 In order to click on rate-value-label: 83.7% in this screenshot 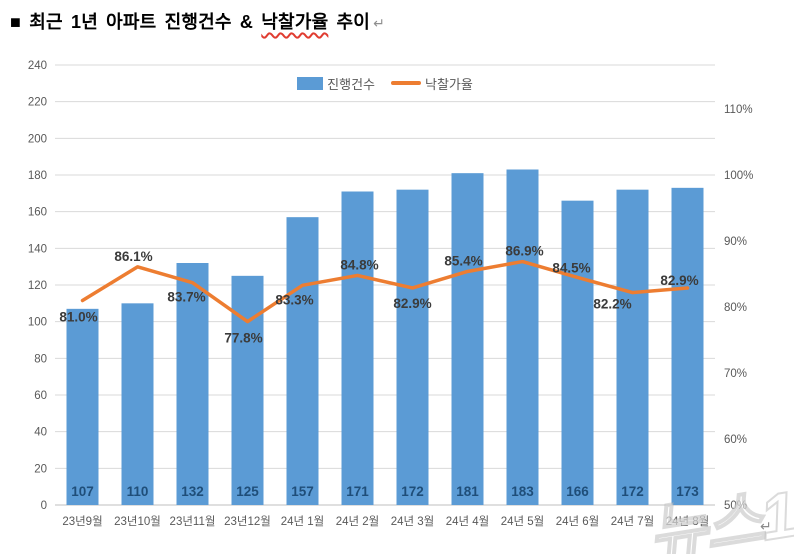, I will do `click(186, 297)`.